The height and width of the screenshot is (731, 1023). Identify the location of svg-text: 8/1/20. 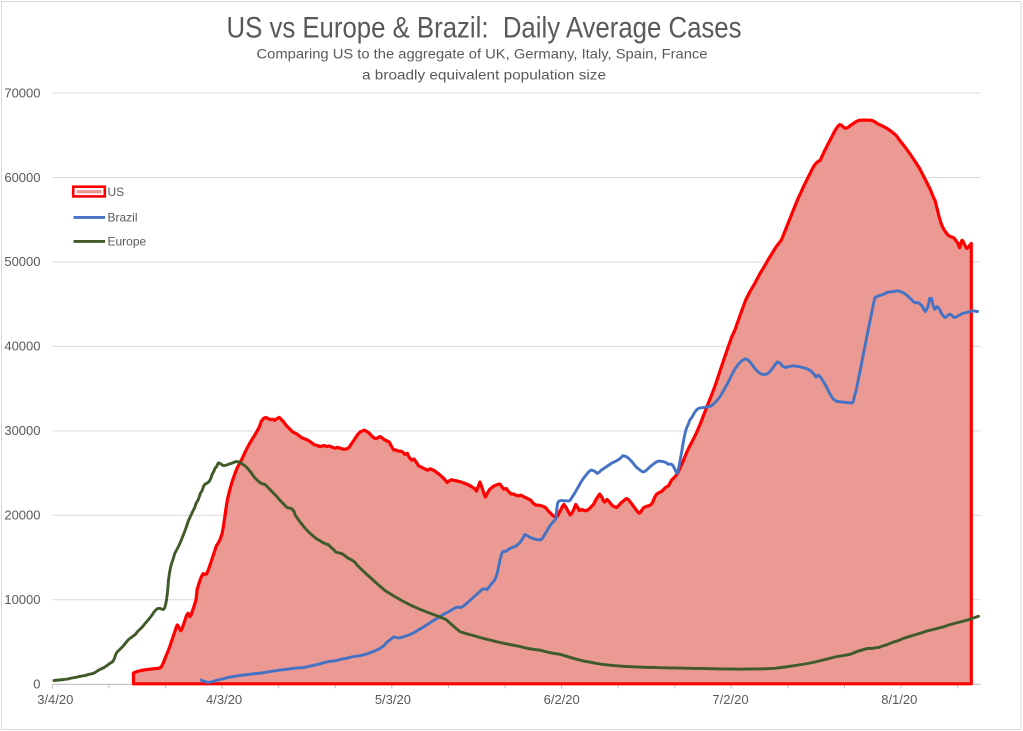
(899, 699).